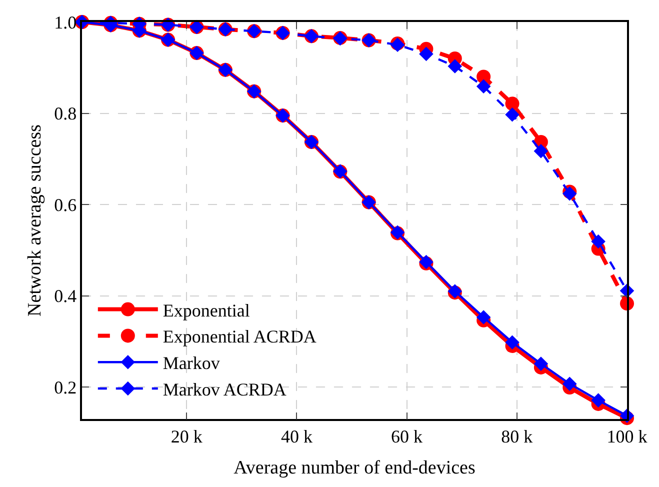  What do you see at coordinates (627, 436) in the screenshot?
I see `x-tick-label: 100 k` at bounding box center [627, 436].